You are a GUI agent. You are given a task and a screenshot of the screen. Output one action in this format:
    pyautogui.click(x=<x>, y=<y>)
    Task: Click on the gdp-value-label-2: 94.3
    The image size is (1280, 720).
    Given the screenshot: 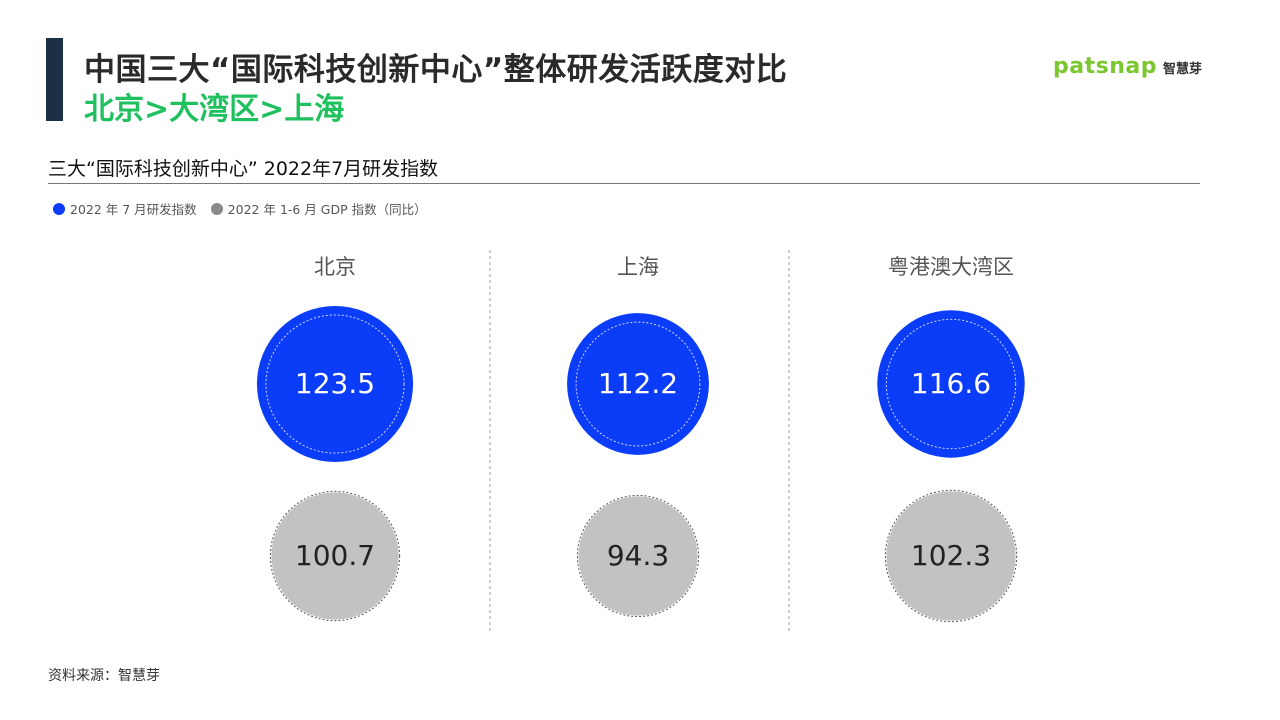 What is the action you would take?
    pyautogui.click(x=638, y=555)
    